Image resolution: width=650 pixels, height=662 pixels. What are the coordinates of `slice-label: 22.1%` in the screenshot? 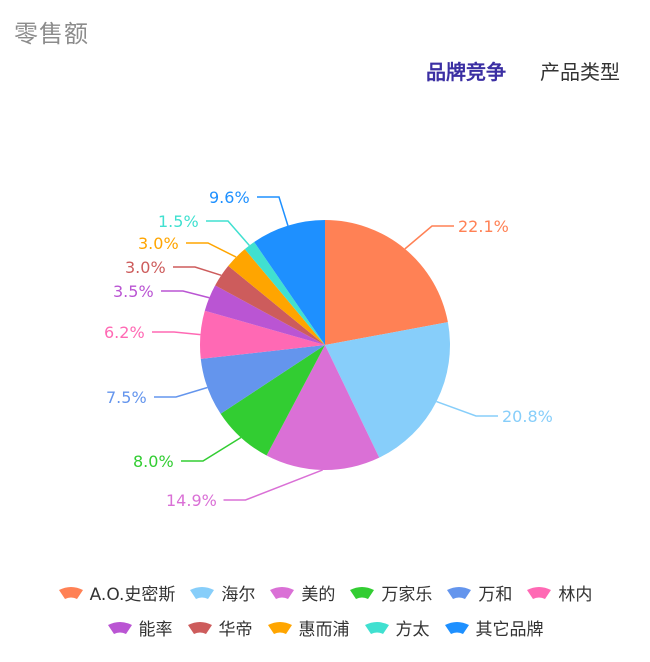 It's located at (483, 226).